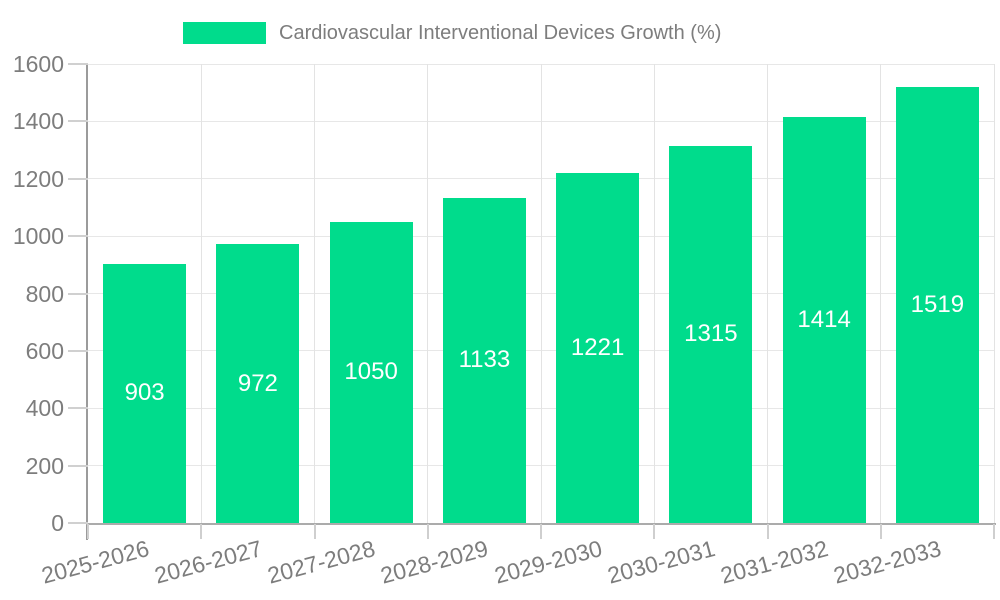  I want to click on y-tick-label: 1000, so click(38, 236).